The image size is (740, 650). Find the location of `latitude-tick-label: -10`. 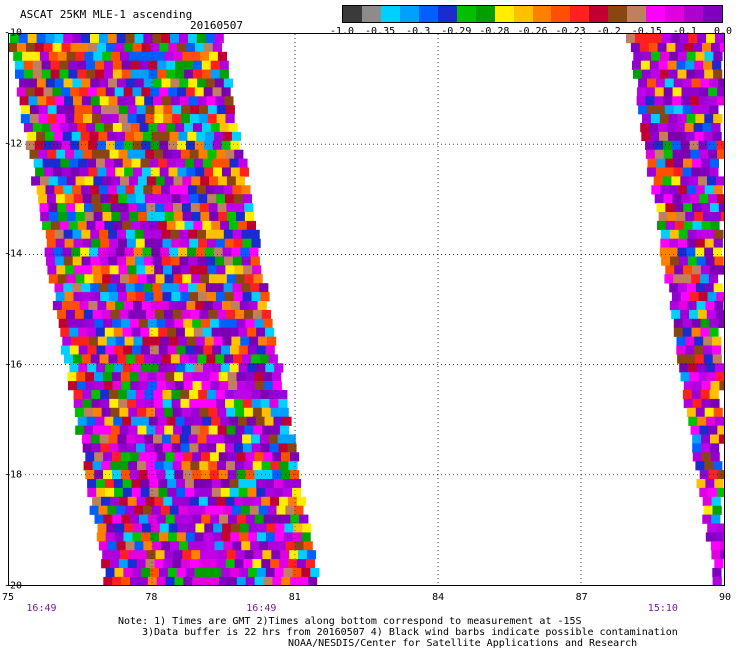

latitude-tick-label: -10 is located at coordinates (13, 33).